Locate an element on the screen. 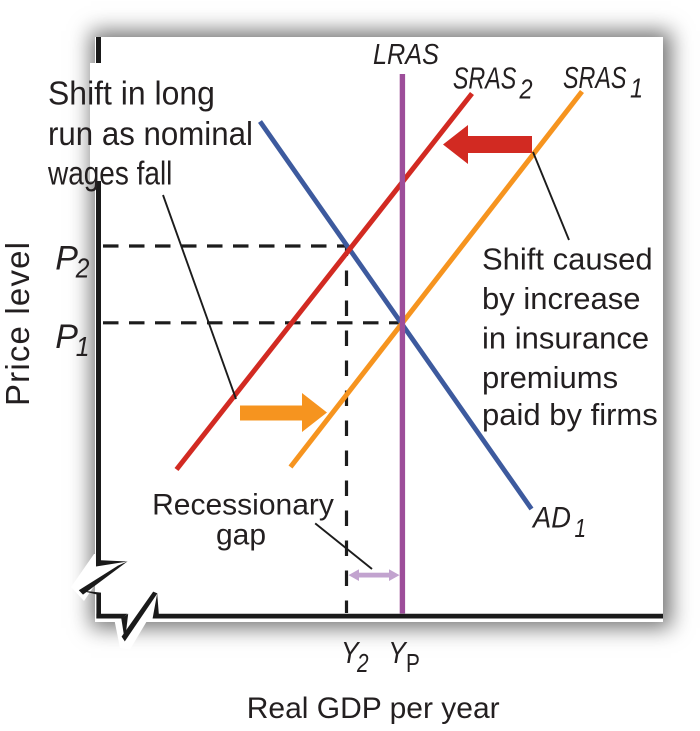 The image size is (700, 731). svg-text: Recessionary is located at coordinates (243, 504).